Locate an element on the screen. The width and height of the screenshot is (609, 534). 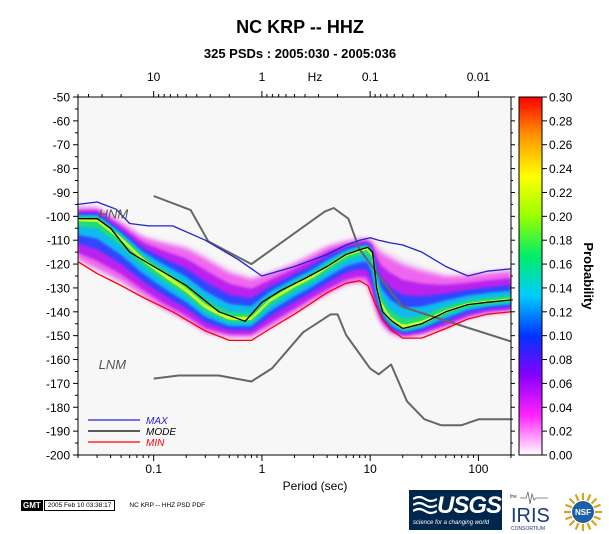
model-labels: HNM LNM is located at coordinates (114, 289).